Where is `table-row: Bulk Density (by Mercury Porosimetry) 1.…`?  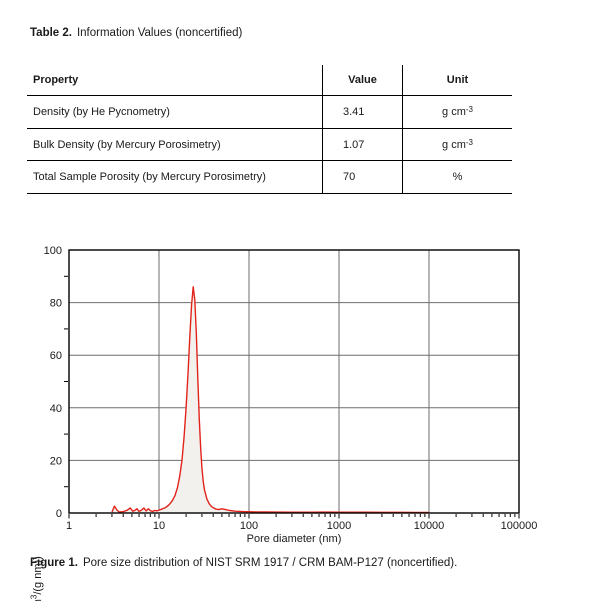 table-row: Bulk Density (by Mercury Porosimetry) 1.… is located at coordinates (269, 145).